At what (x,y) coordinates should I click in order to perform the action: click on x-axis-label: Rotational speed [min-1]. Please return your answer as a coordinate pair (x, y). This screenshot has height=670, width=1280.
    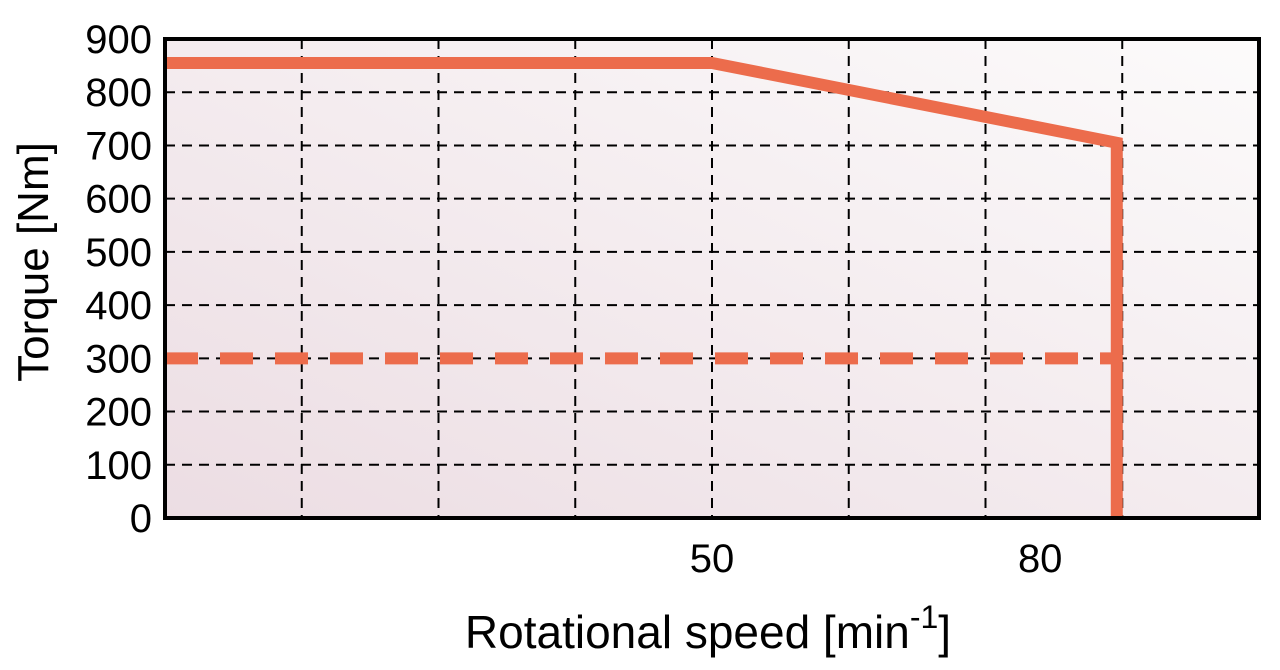
    Looking at the image, I should click on (708, 628).